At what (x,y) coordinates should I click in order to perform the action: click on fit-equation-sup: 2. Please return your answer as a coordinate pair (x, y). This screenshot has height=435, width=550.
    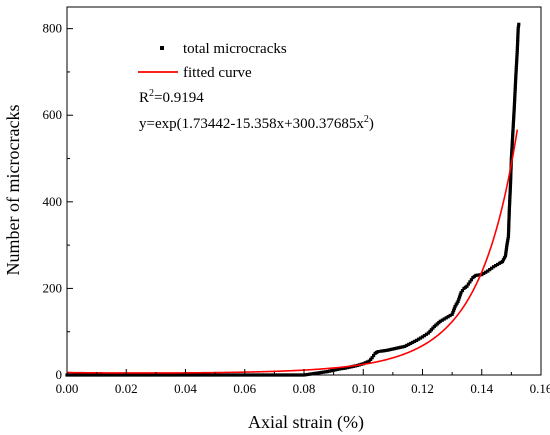
    Looking at the image, I should click on (366, 119).